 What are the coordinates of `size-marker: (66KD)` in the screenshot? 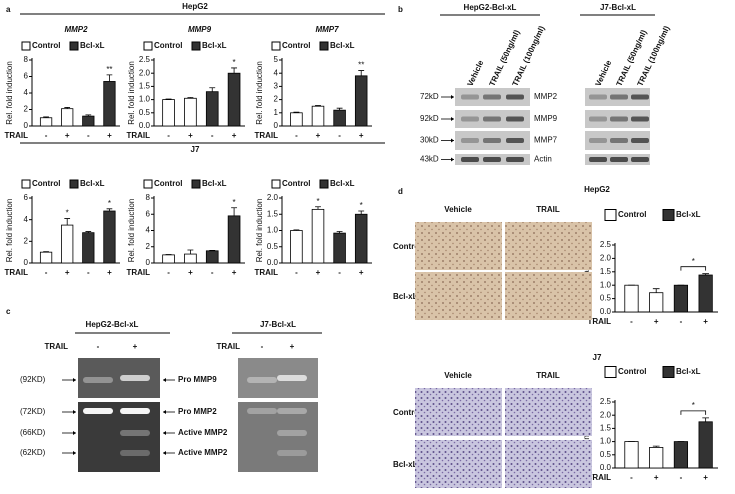 It's located at (33, 432).